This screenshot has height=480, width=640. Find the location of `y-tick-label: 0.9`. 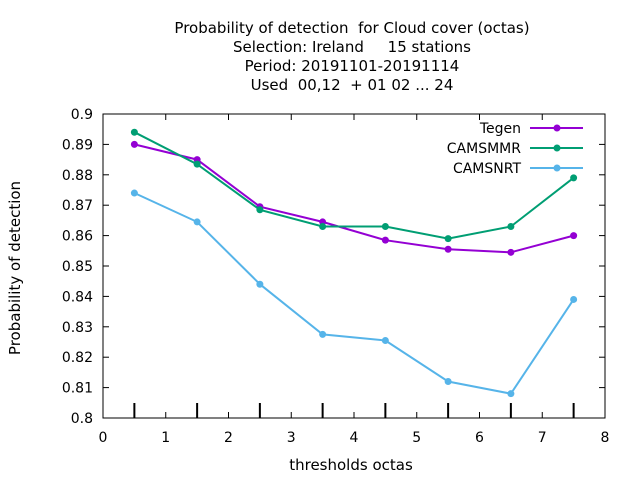

y-tick-label: 0.9 is located at coordinates (82, 115).